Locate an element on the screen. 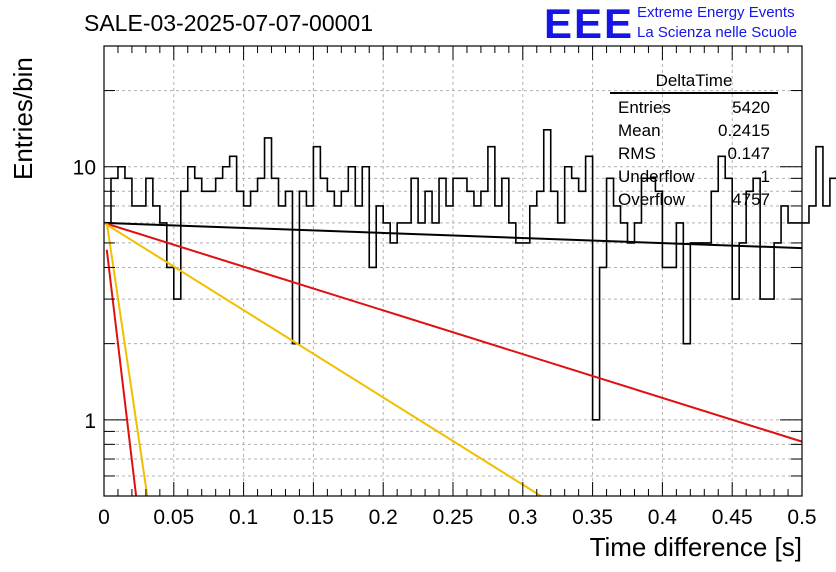  x-tick-label: 0.35 is located at coordinates (592, 517).